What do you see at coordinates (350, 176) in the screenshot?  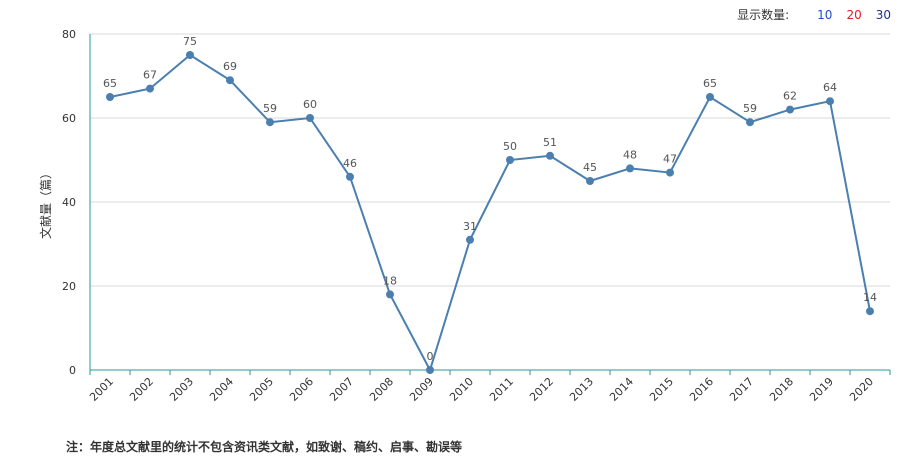 I see `data-point-2007` at bounding box center [350, 176].